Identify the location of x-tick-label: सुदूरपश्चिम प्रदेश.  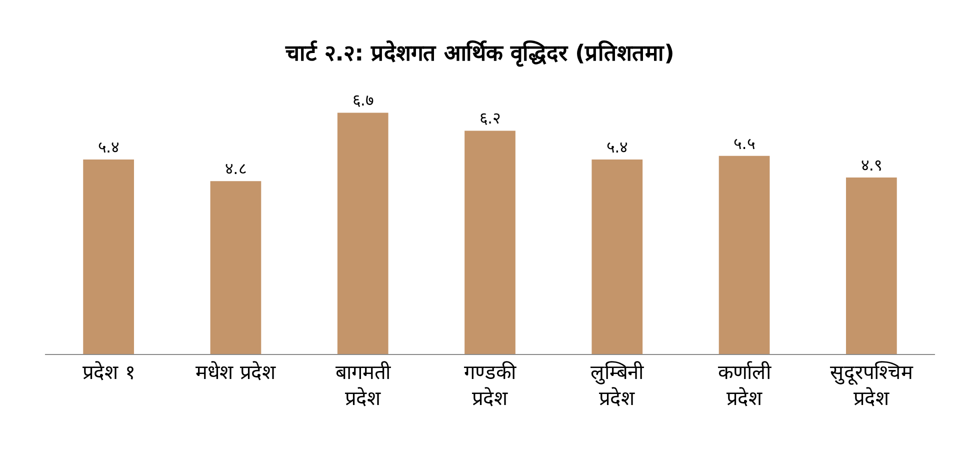
(872, 385).